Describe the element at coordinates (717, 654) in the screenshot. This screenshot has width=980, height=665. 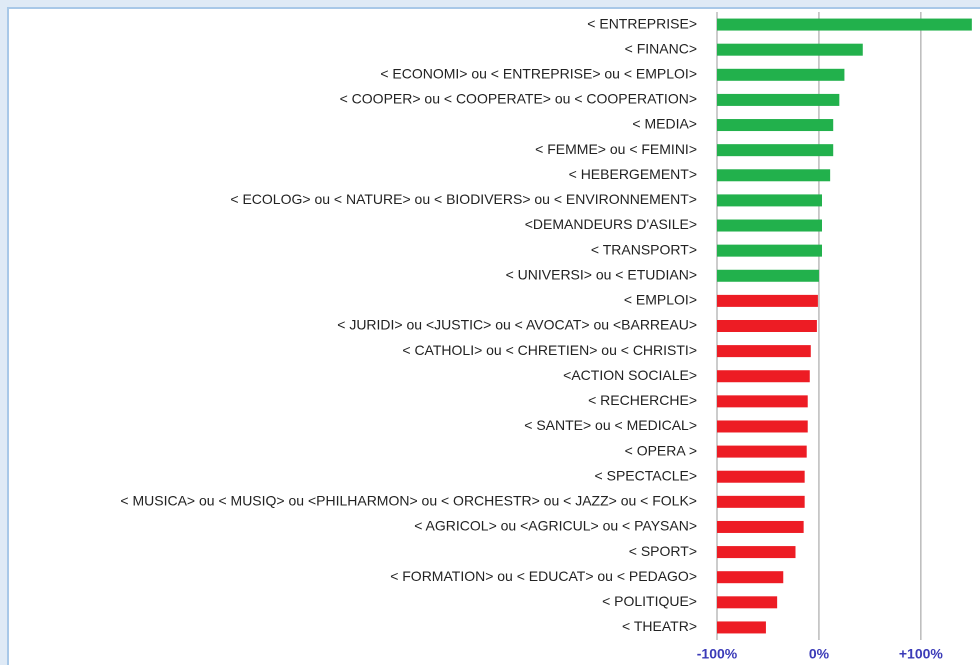
I see `x-tick-label: -100%` at that location.